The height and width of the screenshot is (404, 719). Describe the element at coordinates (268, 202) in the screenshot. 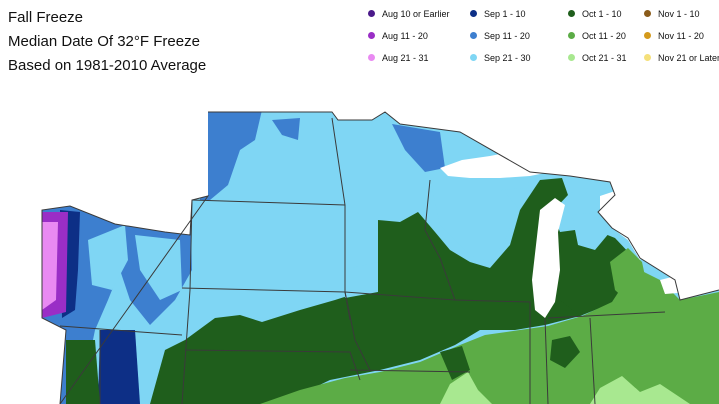

I see `border-nd-sd` at that location.